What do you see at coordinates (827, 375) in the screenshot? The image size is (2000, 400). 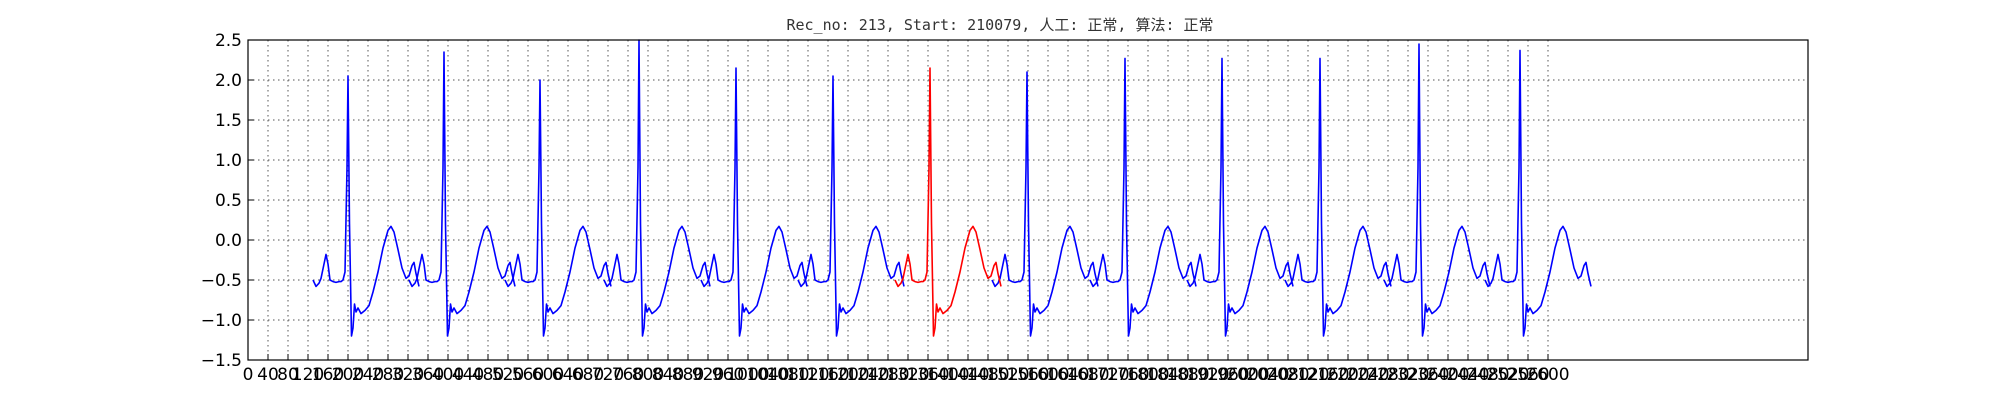 I see `x-tick-label: 1160` at bounding box center [827, 375].